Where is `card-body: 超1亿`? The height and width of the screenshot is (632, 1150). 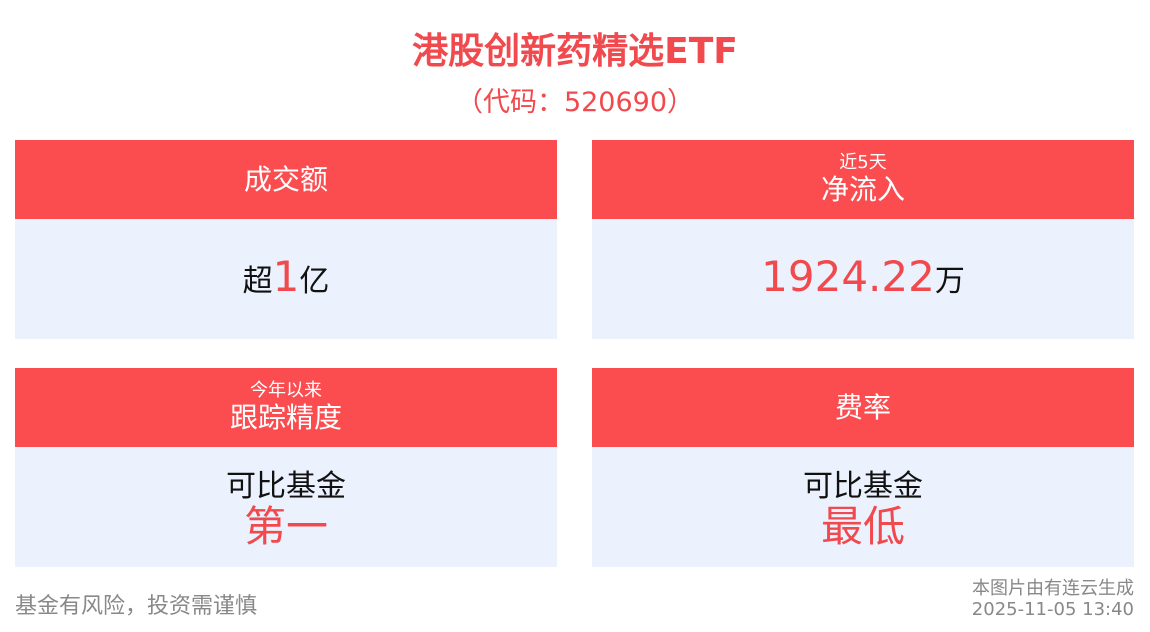 card-body: 超1亿 is located at coordinates (286, 279).